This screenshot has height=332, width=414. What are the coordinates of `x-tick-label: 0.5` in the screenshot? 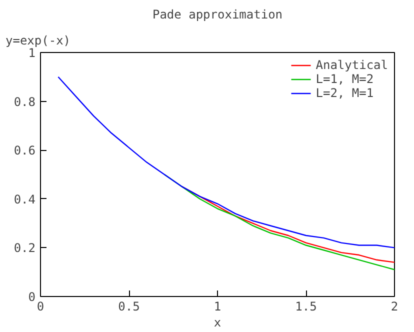 It's located at (129, 307).